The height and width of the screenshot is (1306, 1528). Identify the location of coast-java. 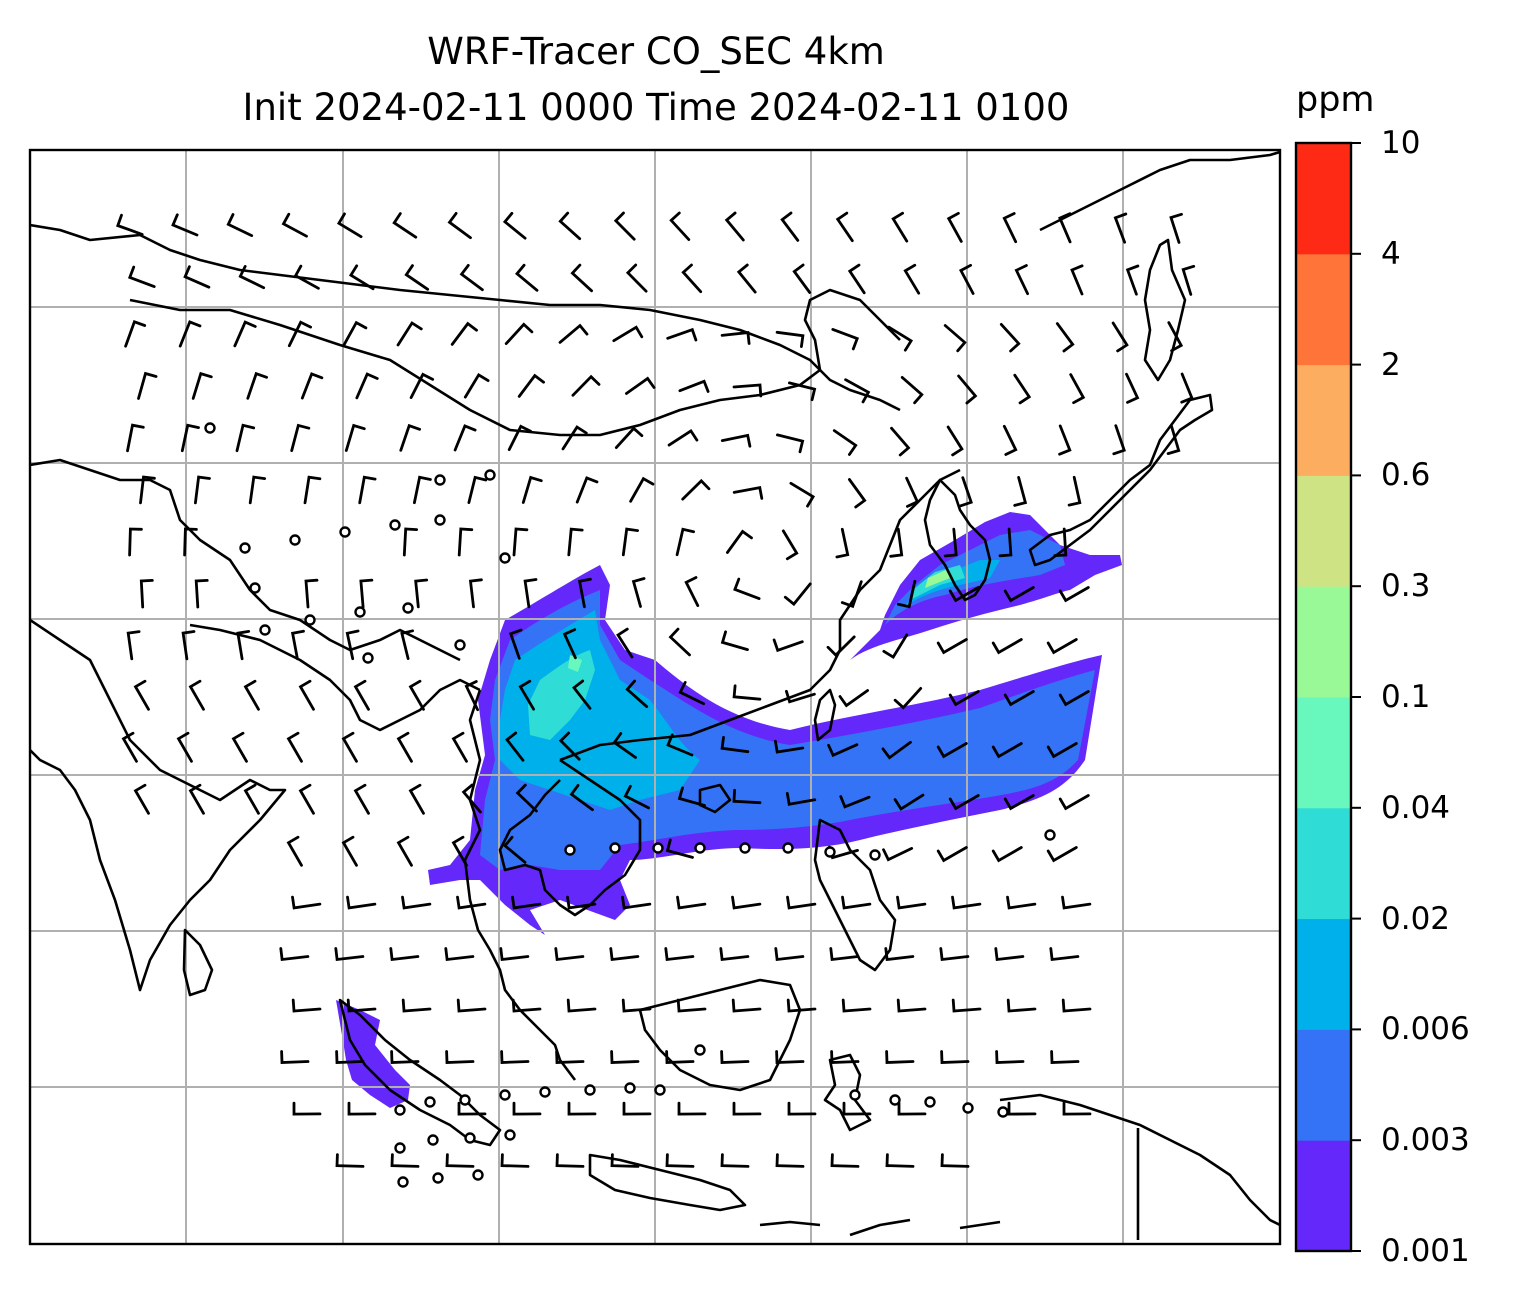
(667, 1182).